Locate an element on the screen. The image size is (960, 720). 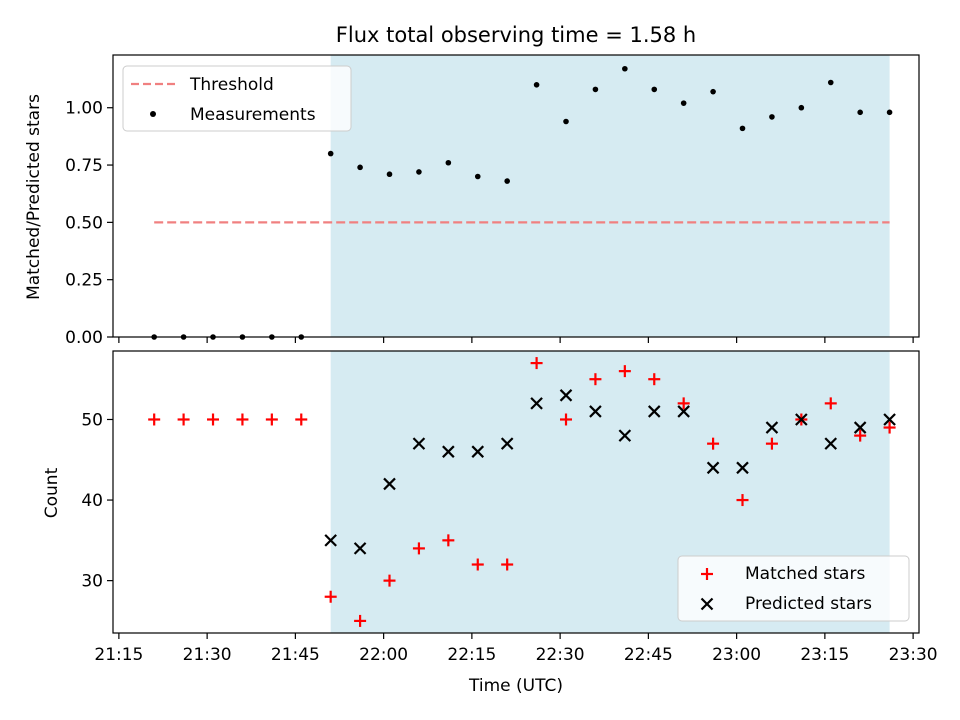
x-axis-label: Time (UTC) is located at coordinates (515, 686).